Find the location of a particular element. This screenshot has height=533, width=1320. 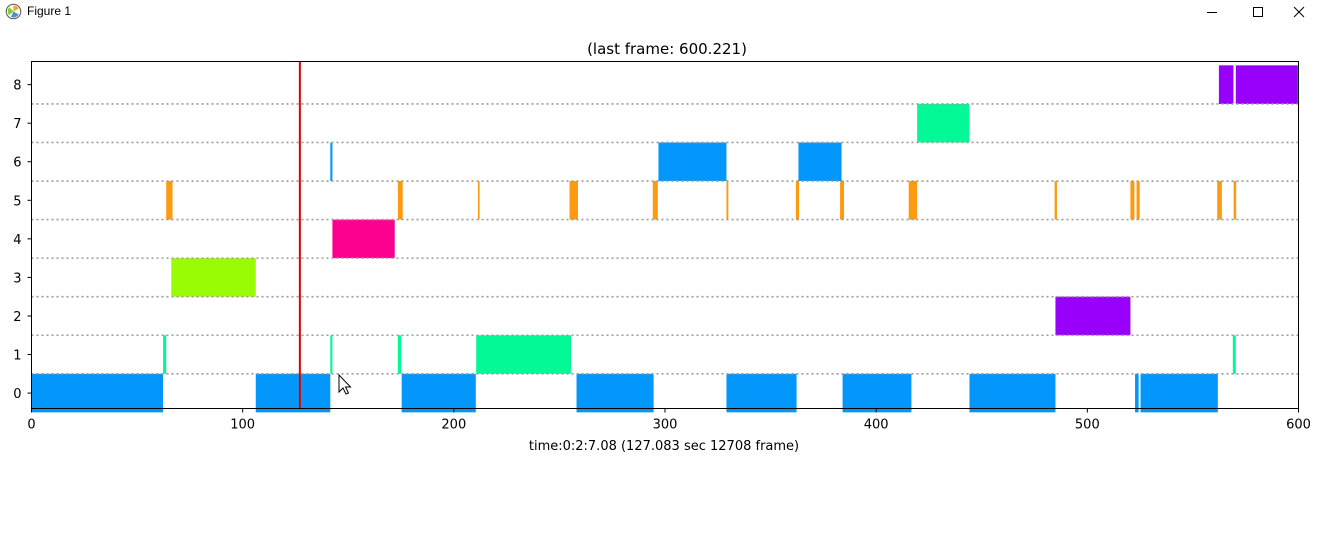

y-tick-label: 0 is located at coordinates (17, 394).